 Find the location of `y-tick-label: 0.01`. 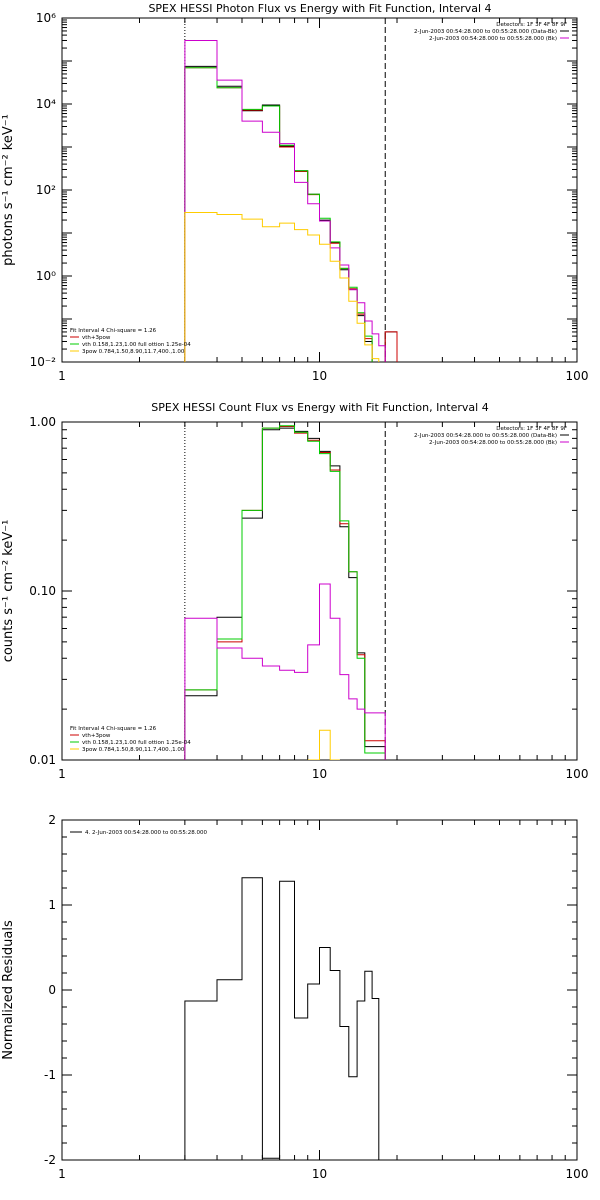

y-tick-label: 0.01 is located at coordinates (42, 760).